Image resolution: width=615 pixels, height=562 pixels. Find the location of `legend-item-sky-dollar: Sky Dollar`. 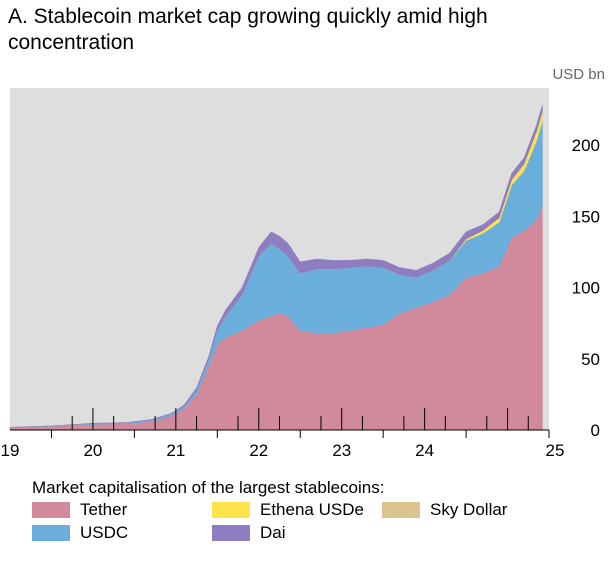

legend-item-sky-dollar: Sky Dollar is located at coordinates (467, 510).